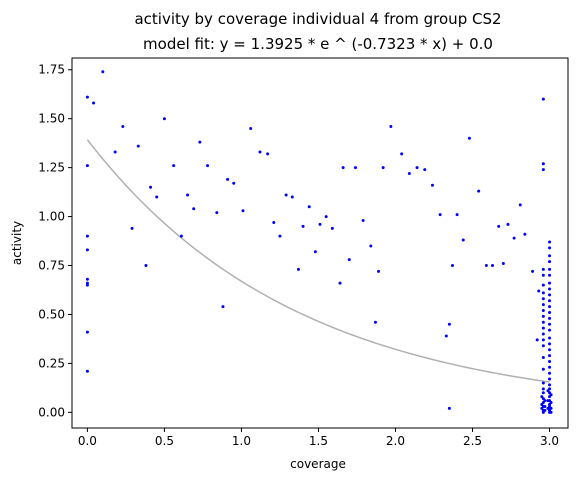  Describe the element at coordinates (51, 266) in the screenshot. I see `y-tick-label: 0.75` at that location.